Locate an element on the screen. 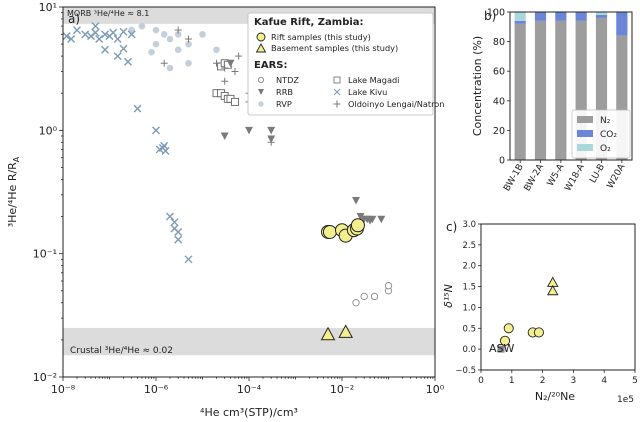 The height and width of the screenshot is (422, 640). panel-a-xtick-label: 10⁻² is located at coordinates (342, 389).